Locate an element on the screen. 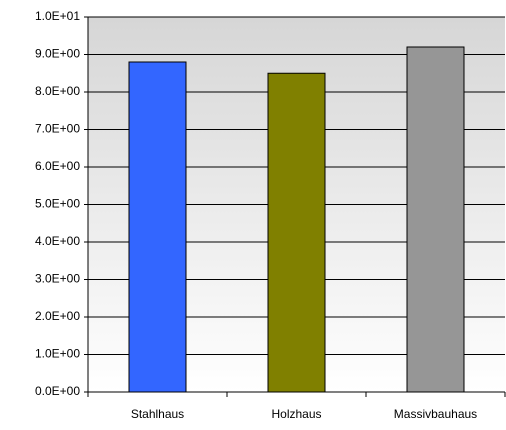  y-tick-label: 8.0E+00 is located at coordinates (57, 91).